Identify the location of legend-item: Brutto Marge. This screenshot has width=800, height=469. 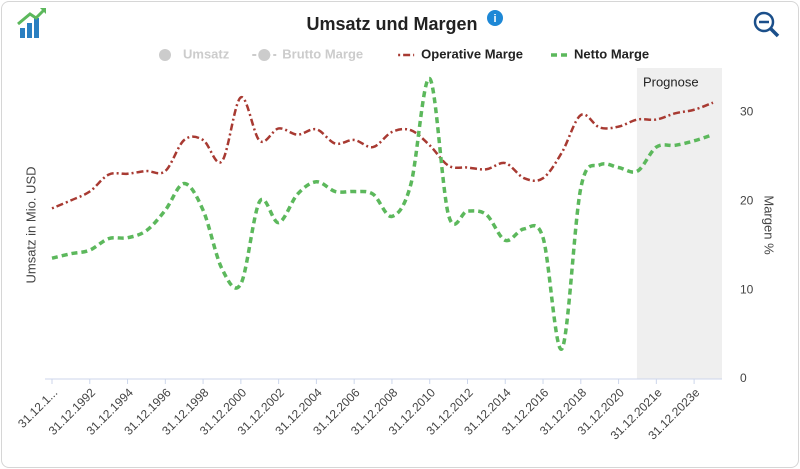
(307, 53).